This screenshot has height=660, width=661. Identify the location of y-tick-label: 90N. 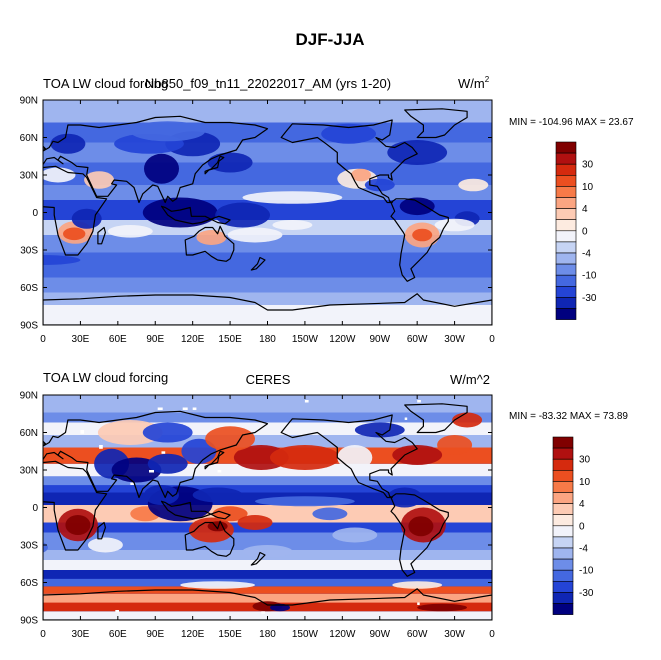
(29, 101).